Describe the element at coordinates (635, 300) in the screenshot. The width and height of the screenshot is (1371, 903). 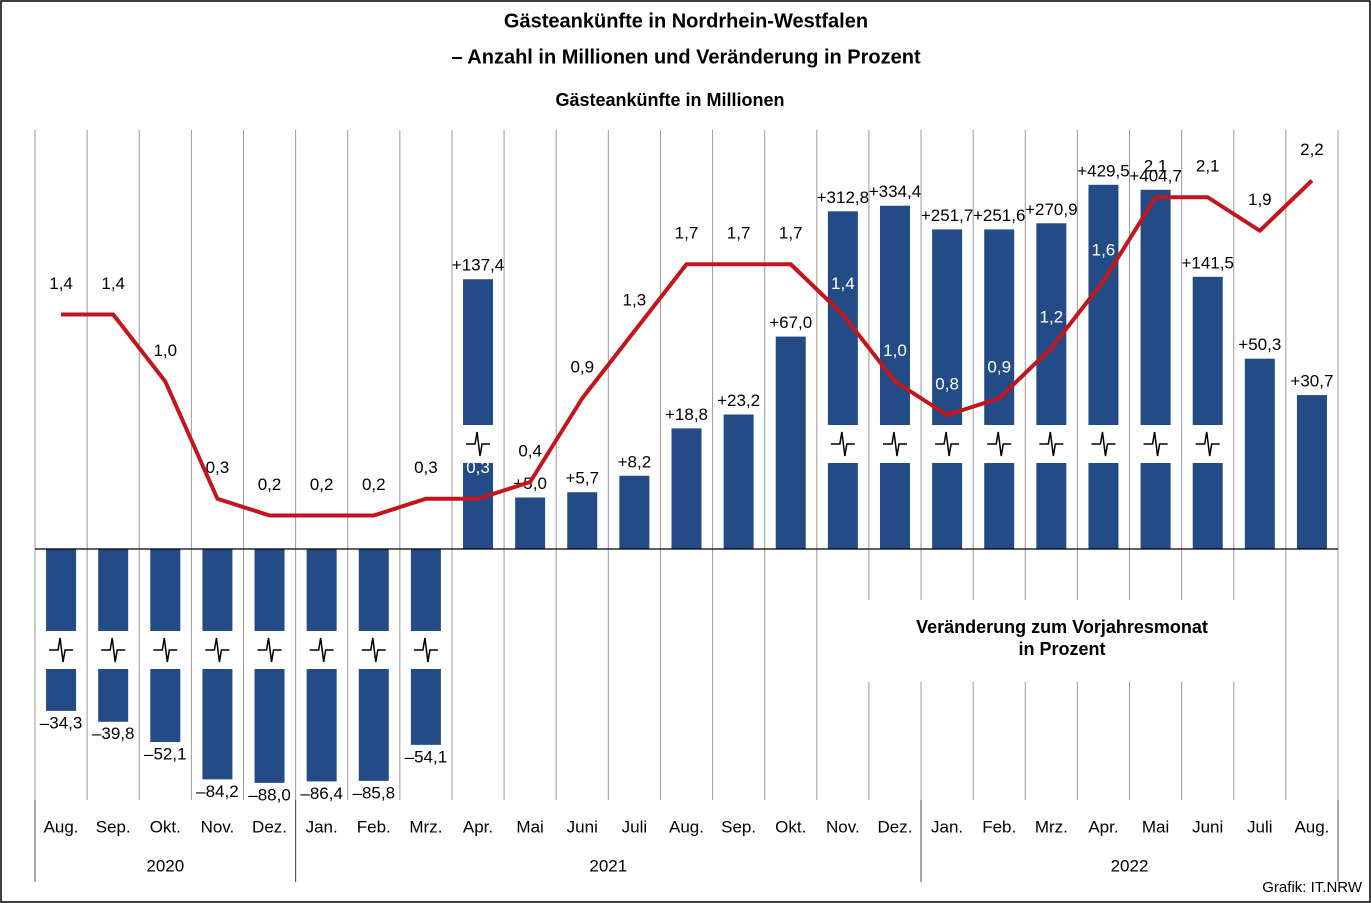
I see `line-value-label: 1,3` at that location.